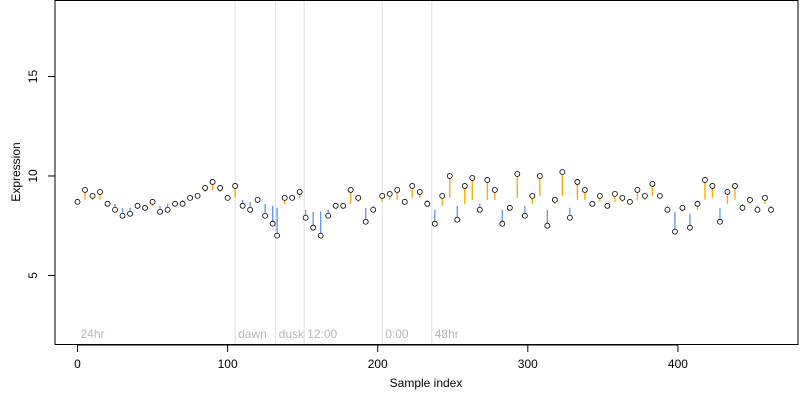 This screenshot has width=800, height=400. I want to click on x-tick-label: 400, so click(678, 364).